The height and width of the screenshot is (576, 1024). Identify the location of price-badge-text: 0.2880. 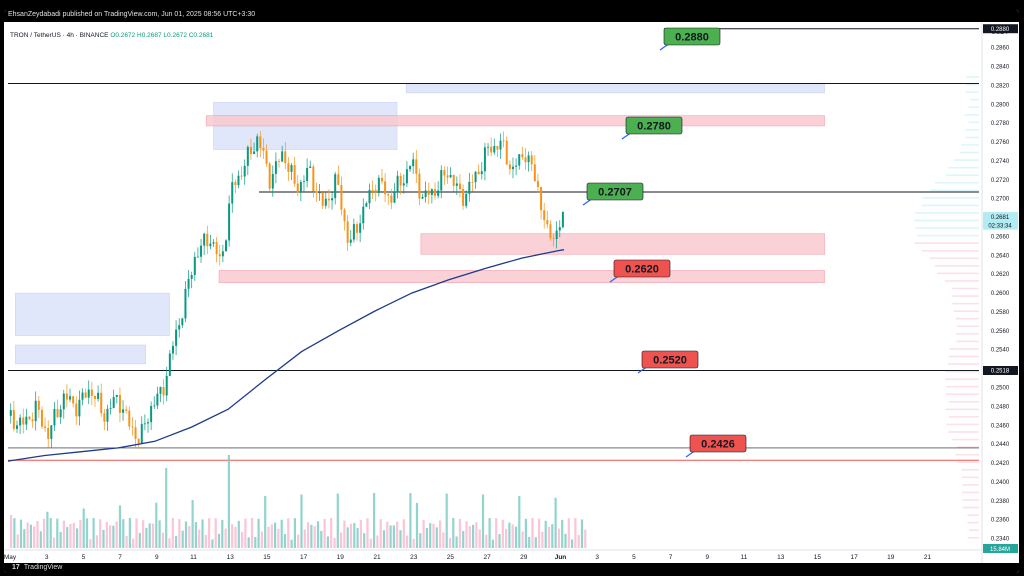
(1000, 30).